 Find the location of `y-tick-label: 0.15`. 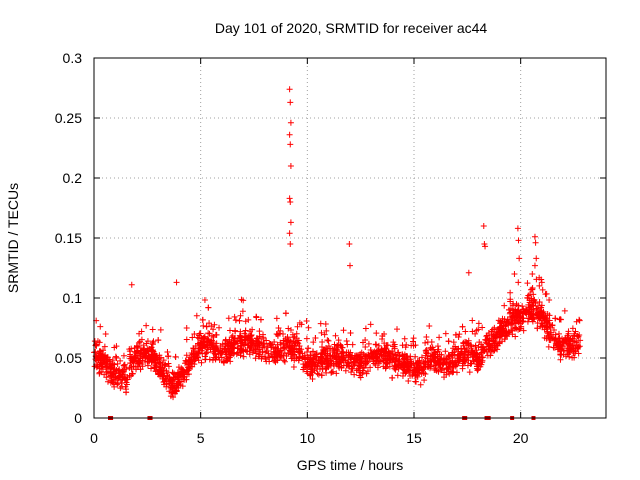

y-tick-label: 0.15 is located at coordinates (68, 238).